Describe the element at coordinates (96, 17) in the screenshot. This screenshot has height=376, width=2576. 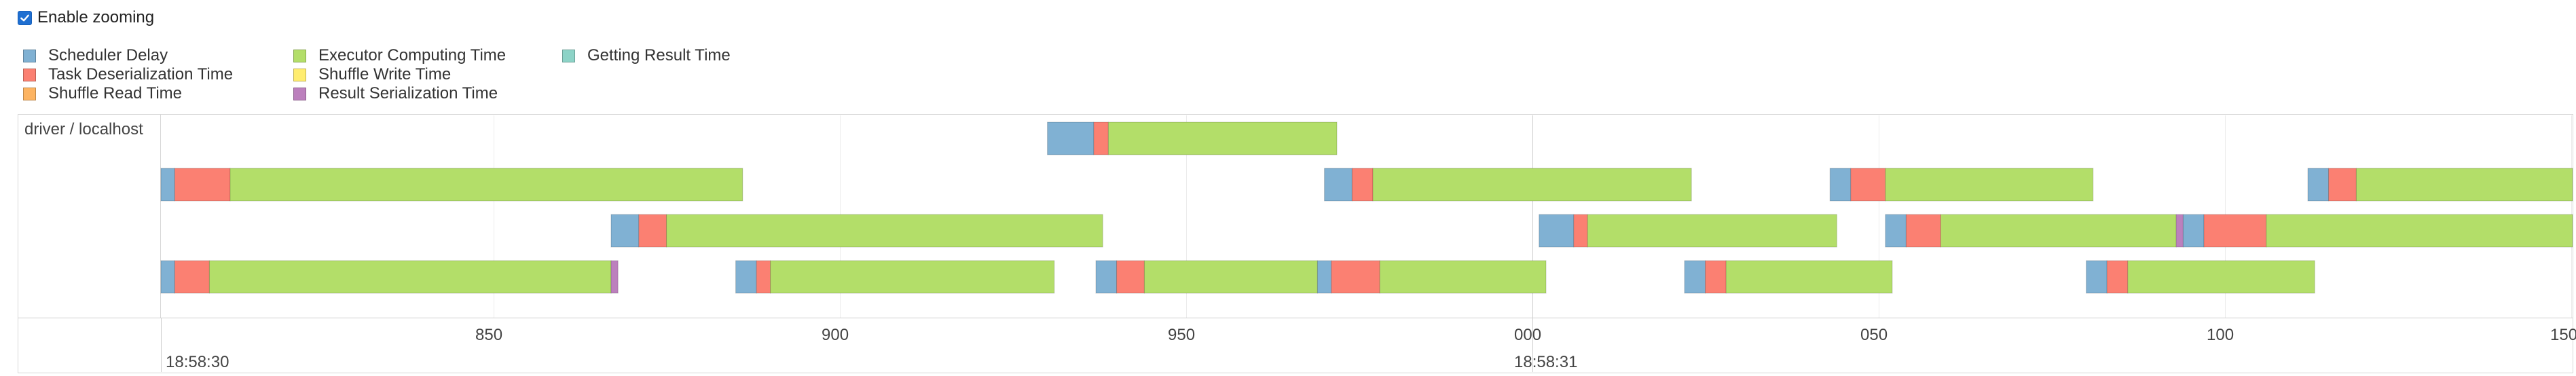
I see `enable-zooming-label: Enable zooming` at that location.